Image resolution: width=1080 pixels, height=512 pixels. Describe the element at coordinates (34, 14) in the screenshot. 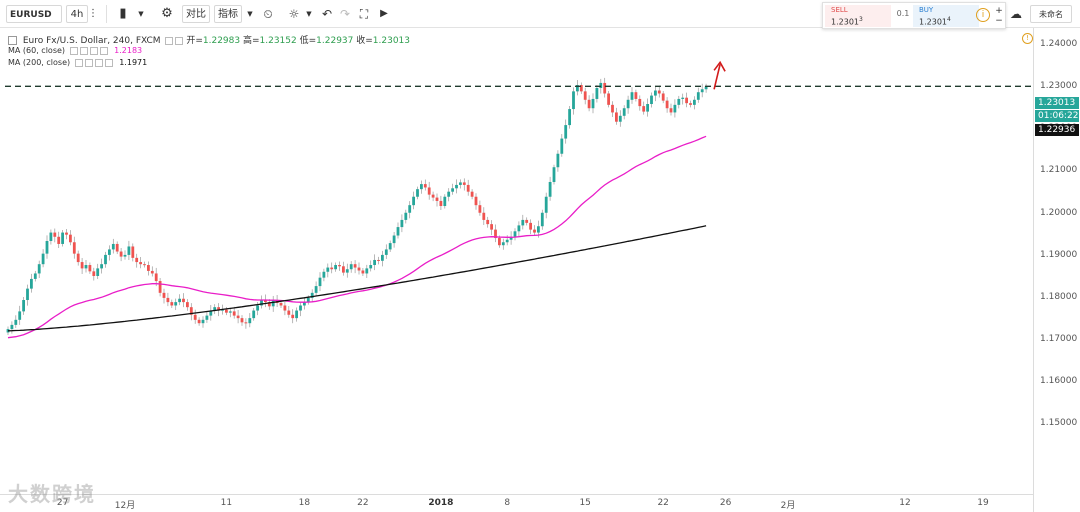

I see `symbol-search: EURUSD` at that location.